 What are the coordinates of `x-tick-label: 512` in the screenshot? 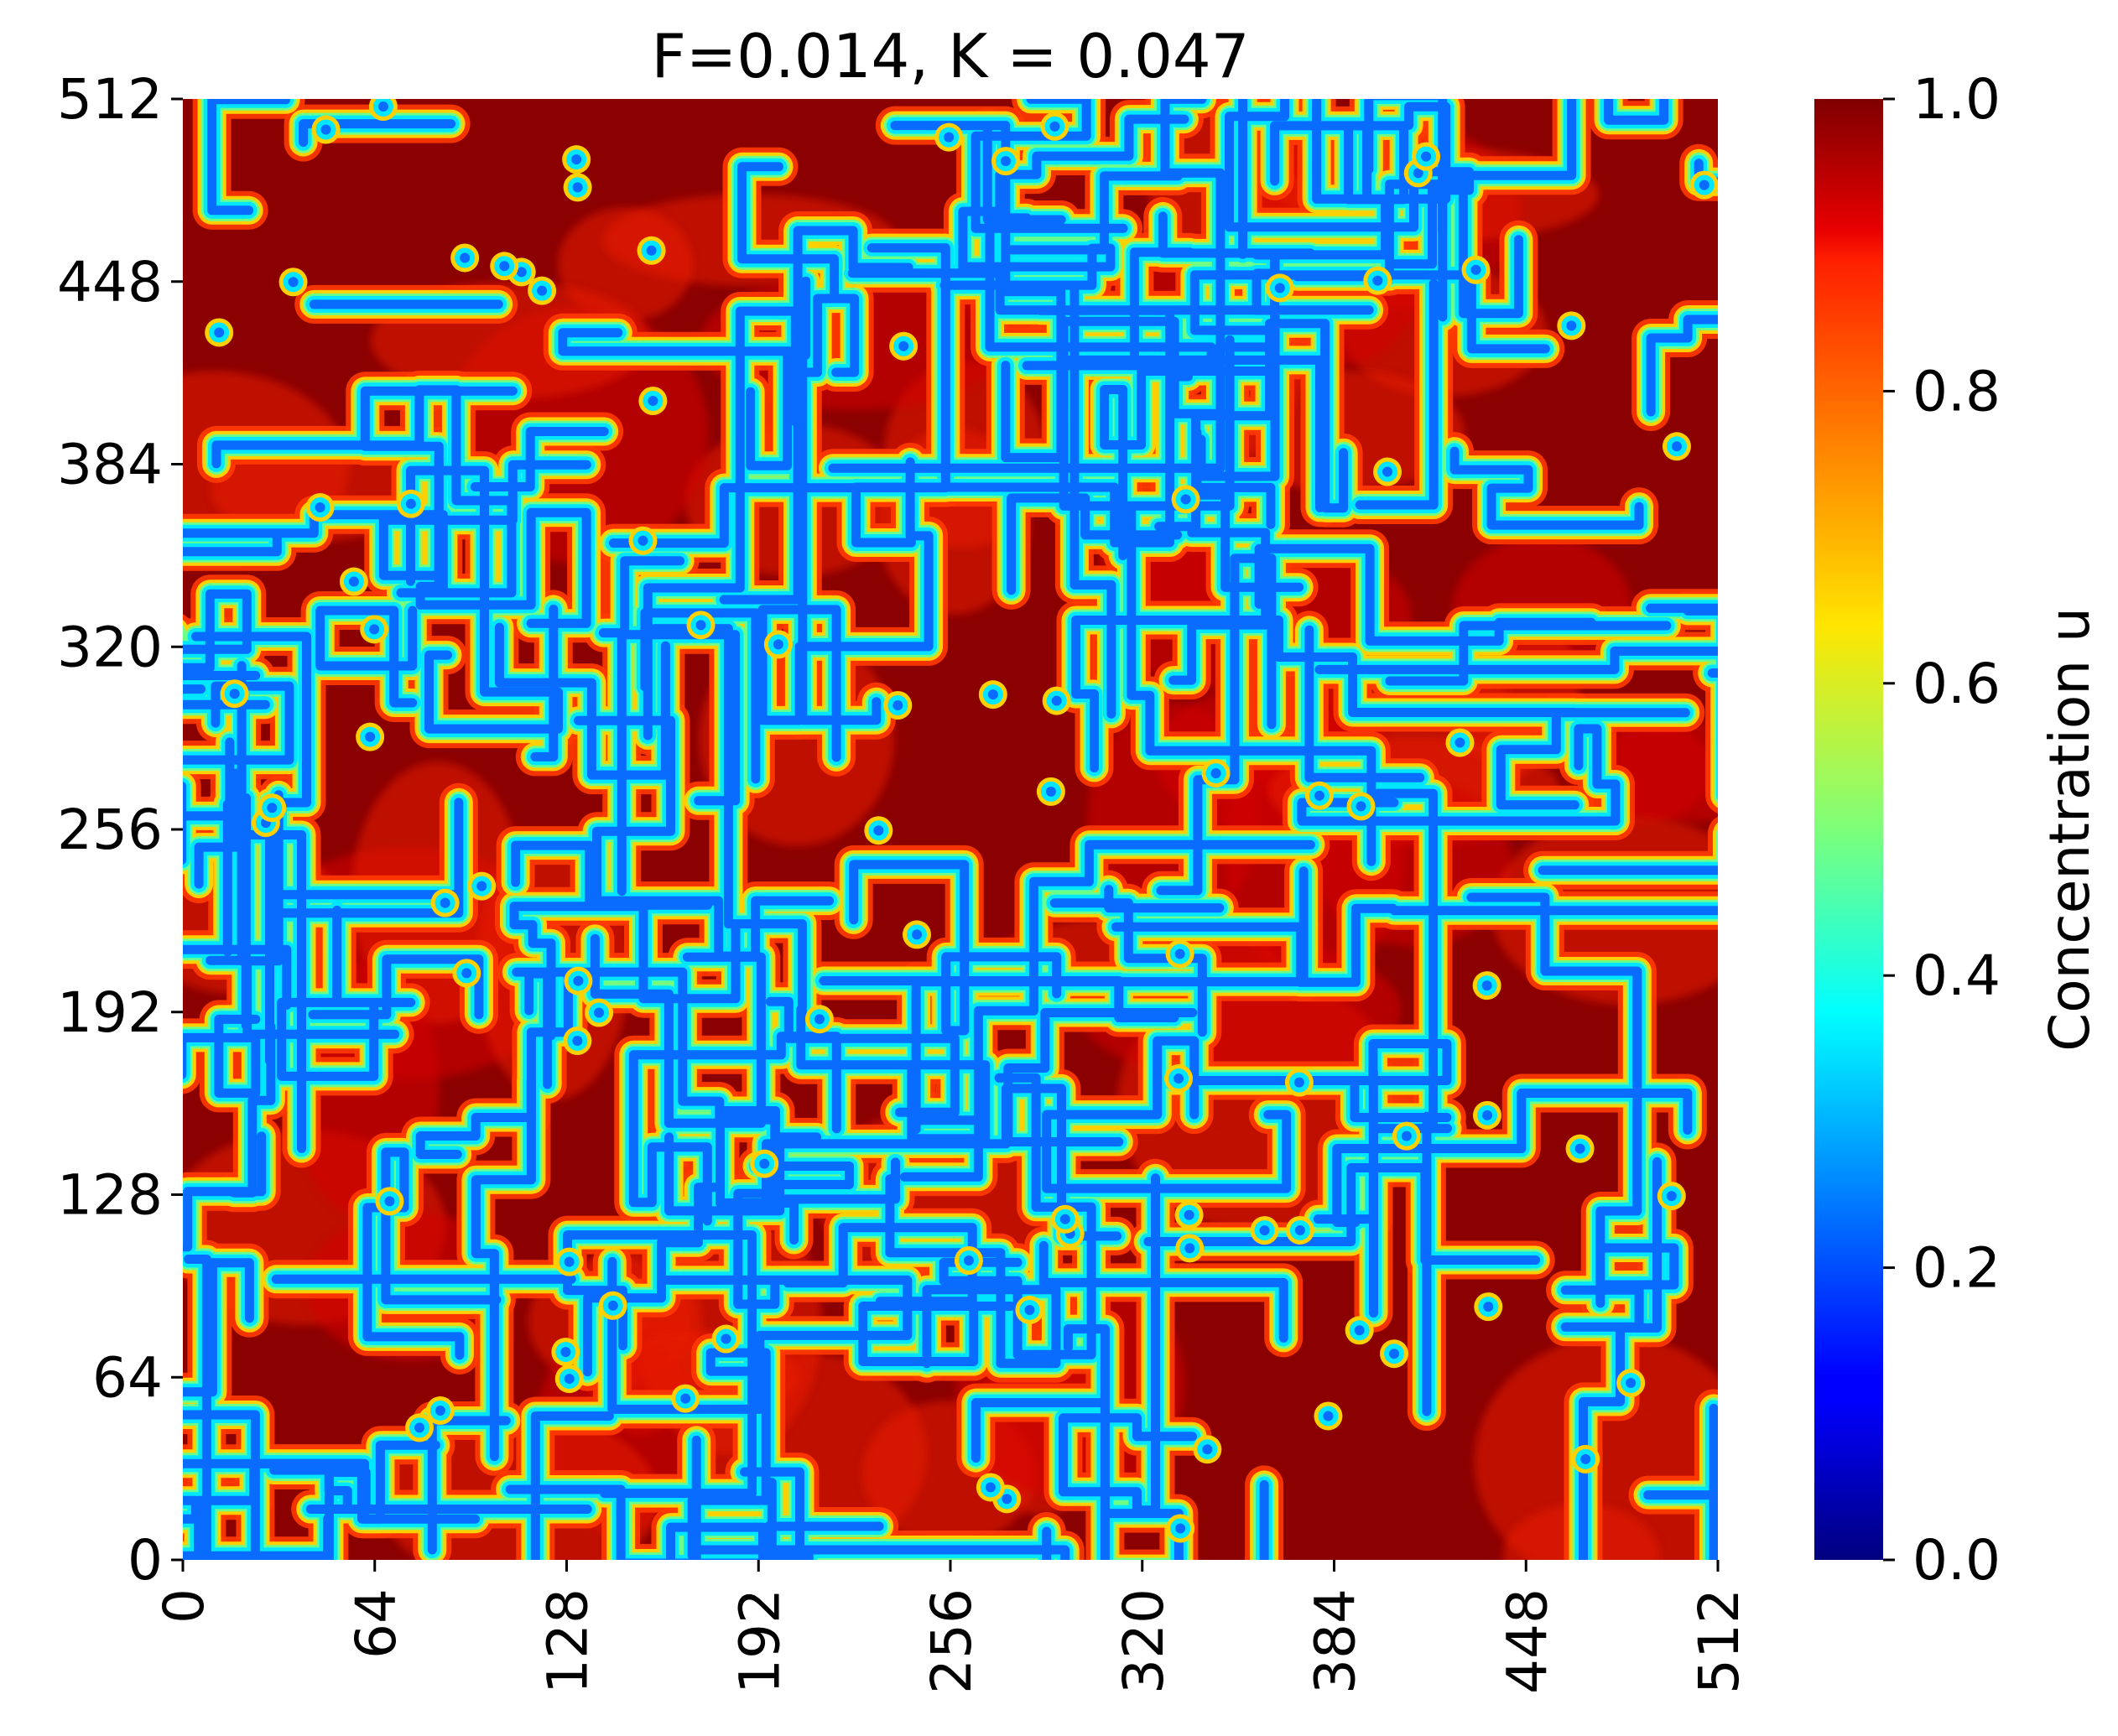 It's located at (1719, 1641).